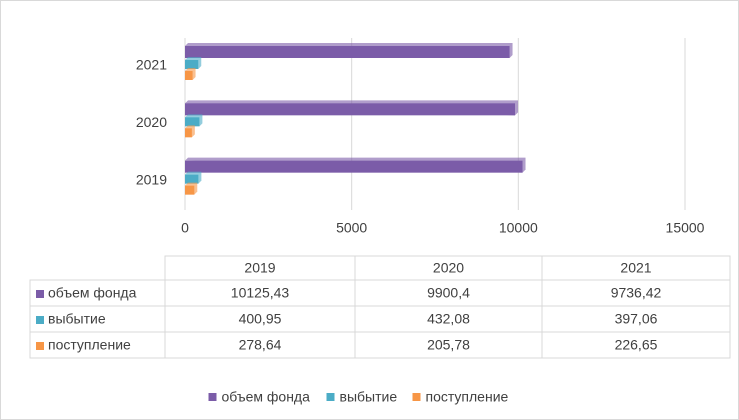 This screenshot has width=739, height=420. Describe the element at coordinates (636, 319) in the screenshot. I see `table-value: 397,06` at that location.